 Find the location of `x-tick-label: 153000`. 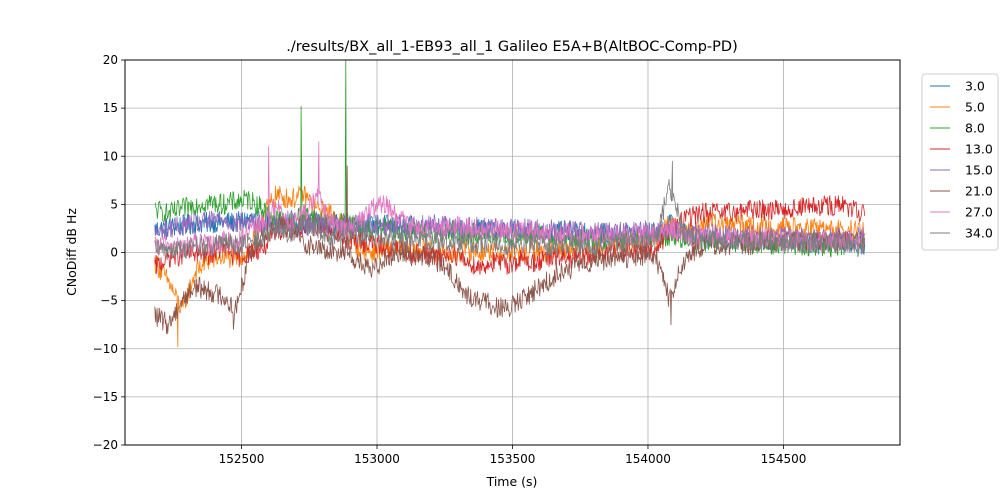

x-tick-label: 153000 is located at coordinates (377, 459).